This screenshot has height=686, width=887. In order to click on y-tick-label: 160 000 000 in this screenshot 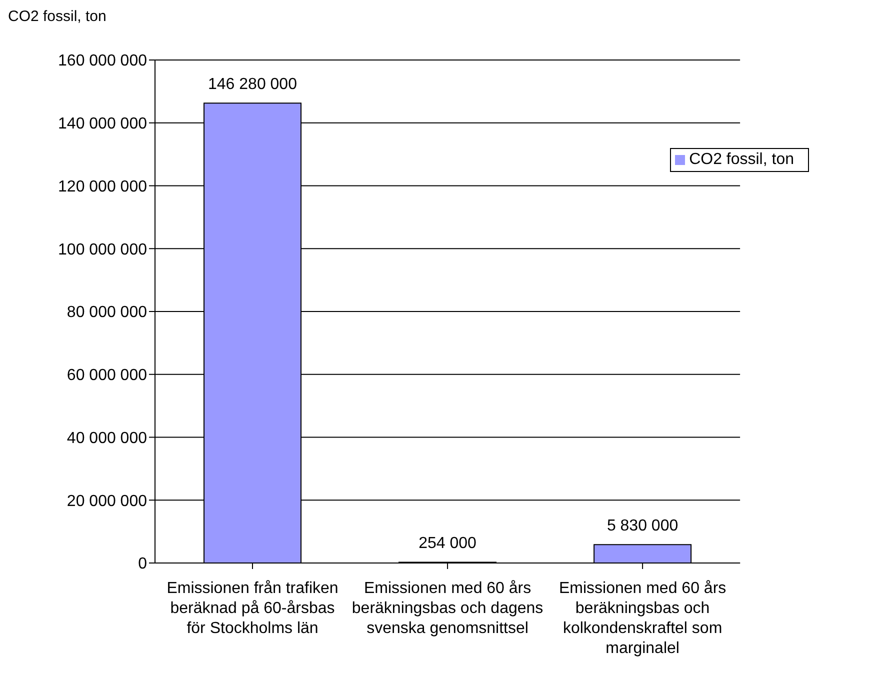, I will do `click(103, 61)`.